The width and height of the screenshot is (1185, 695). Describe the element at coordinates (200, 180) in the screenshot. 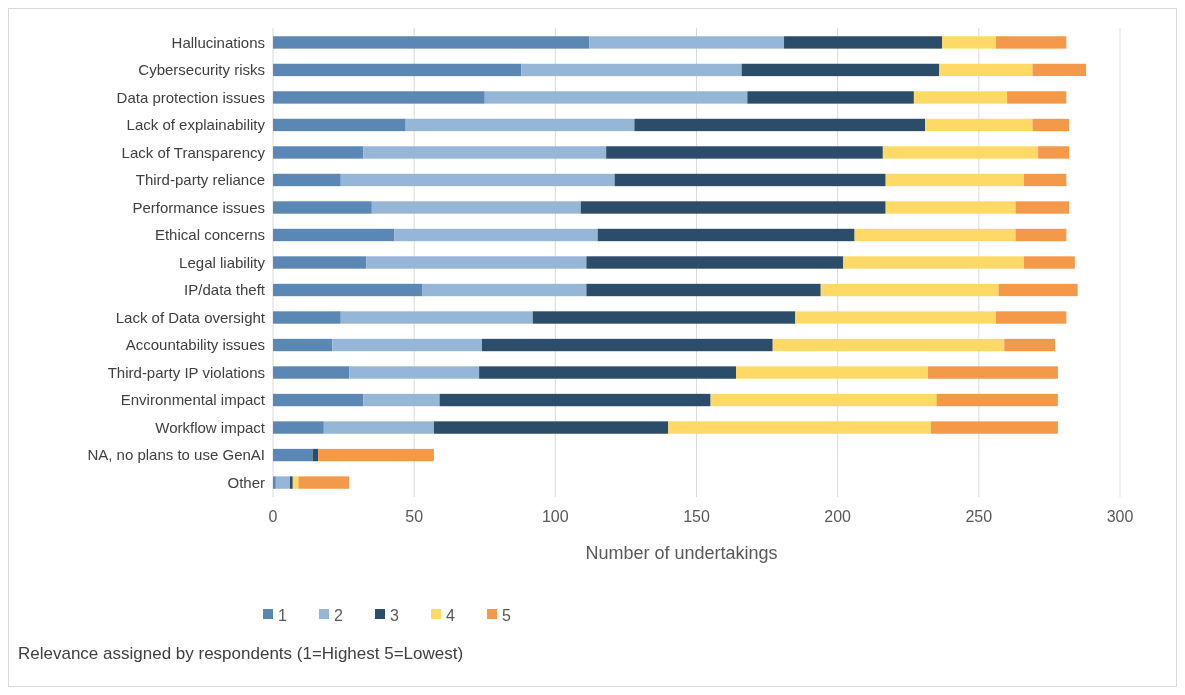

I see `y-tick-label: Third-party reliance` at that location.